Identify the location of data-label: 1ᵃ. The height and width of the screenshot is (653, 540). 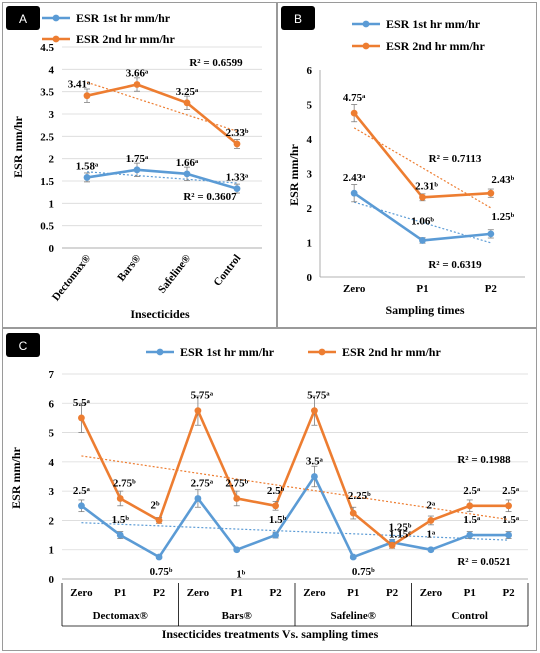
(432, 535).